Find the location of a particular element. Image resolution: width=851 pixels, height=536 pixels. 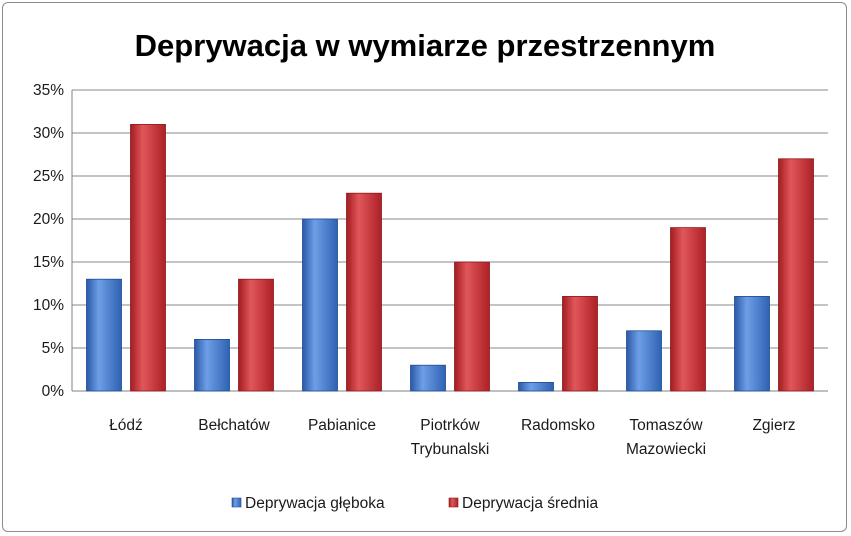

chart-title: Deprywacja w wymiarze przestrzennym is located at coordinates (425, 45).